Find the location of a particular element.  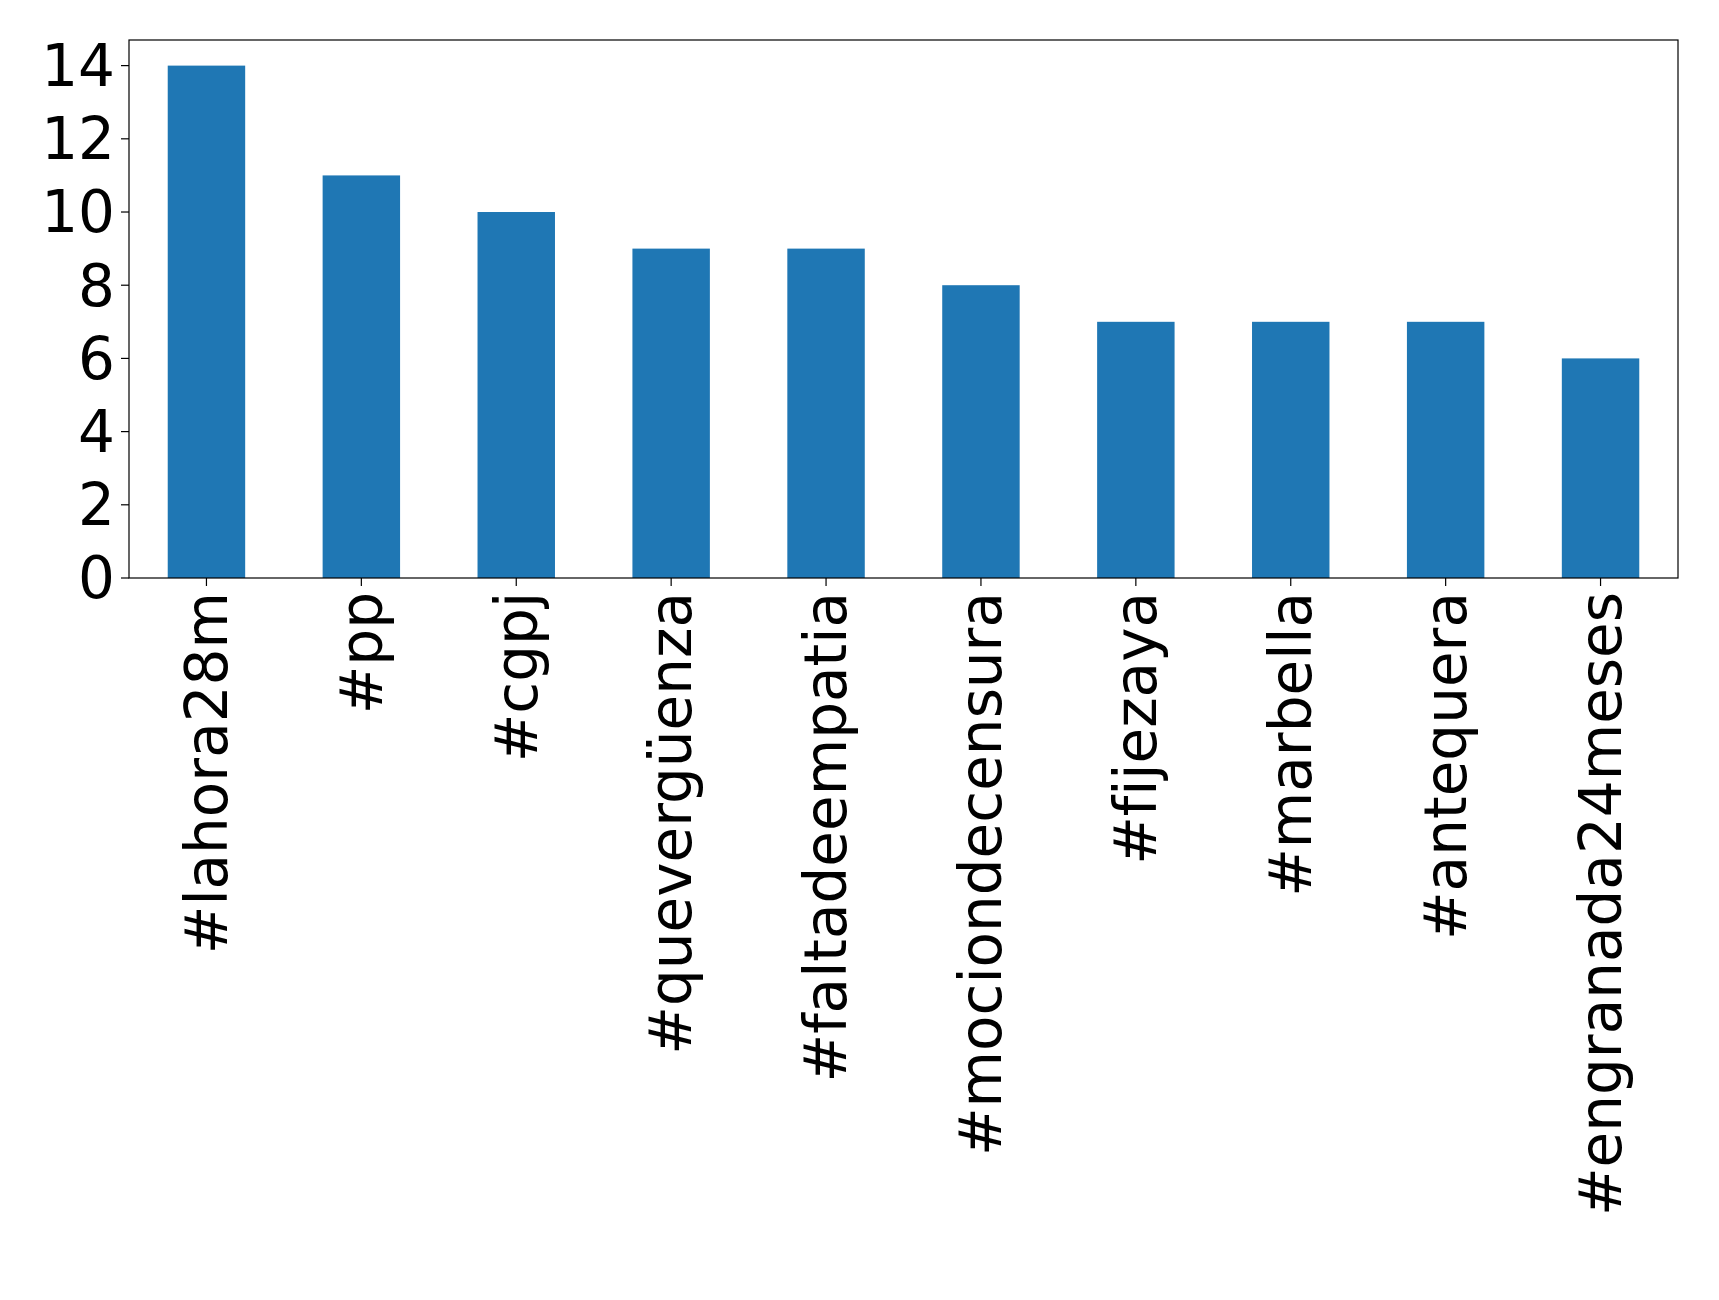

x-tick-label: #antequera is located at coordinates (1445, 766).